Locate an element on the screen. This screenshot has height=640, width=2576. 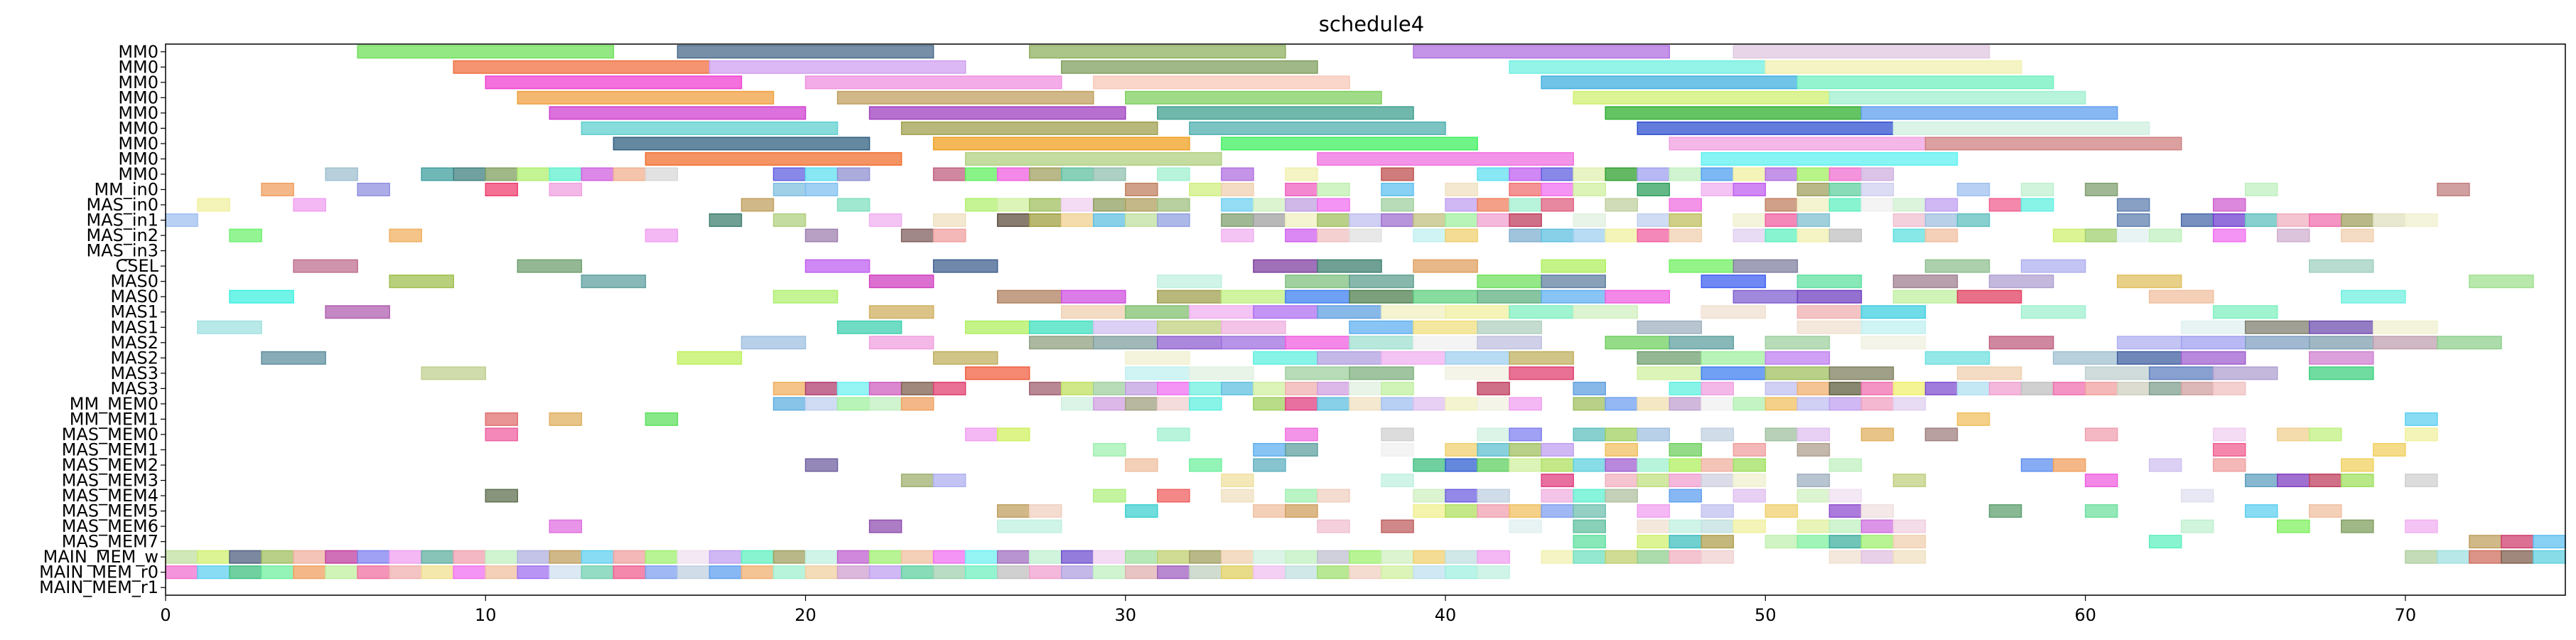
row-label: MAS3 is located at coordinates (134, 373).